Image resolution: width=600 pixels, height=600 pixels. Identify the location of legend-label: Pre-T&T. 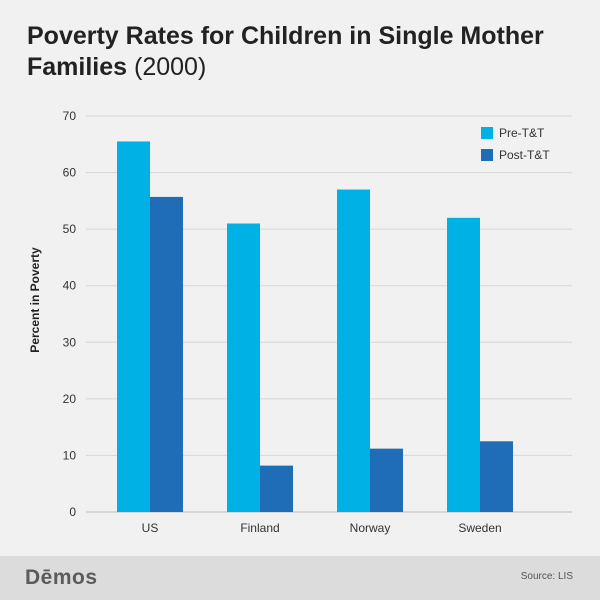
(522, 133).